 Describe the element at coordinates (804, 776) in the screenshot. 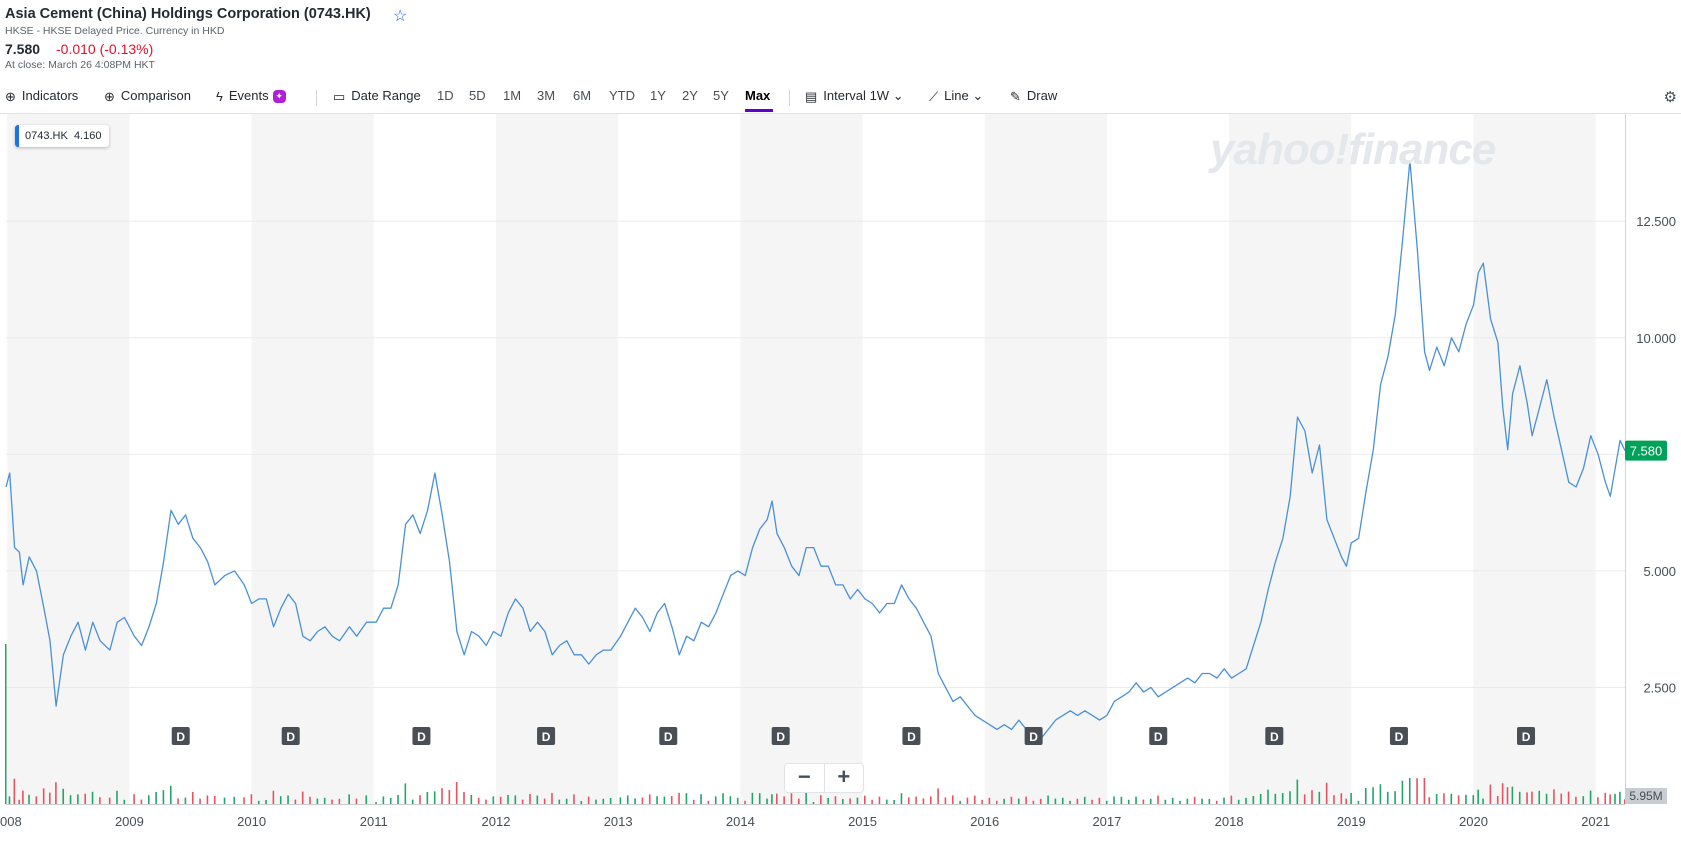

I see `zoom-out-button: −` at that location.